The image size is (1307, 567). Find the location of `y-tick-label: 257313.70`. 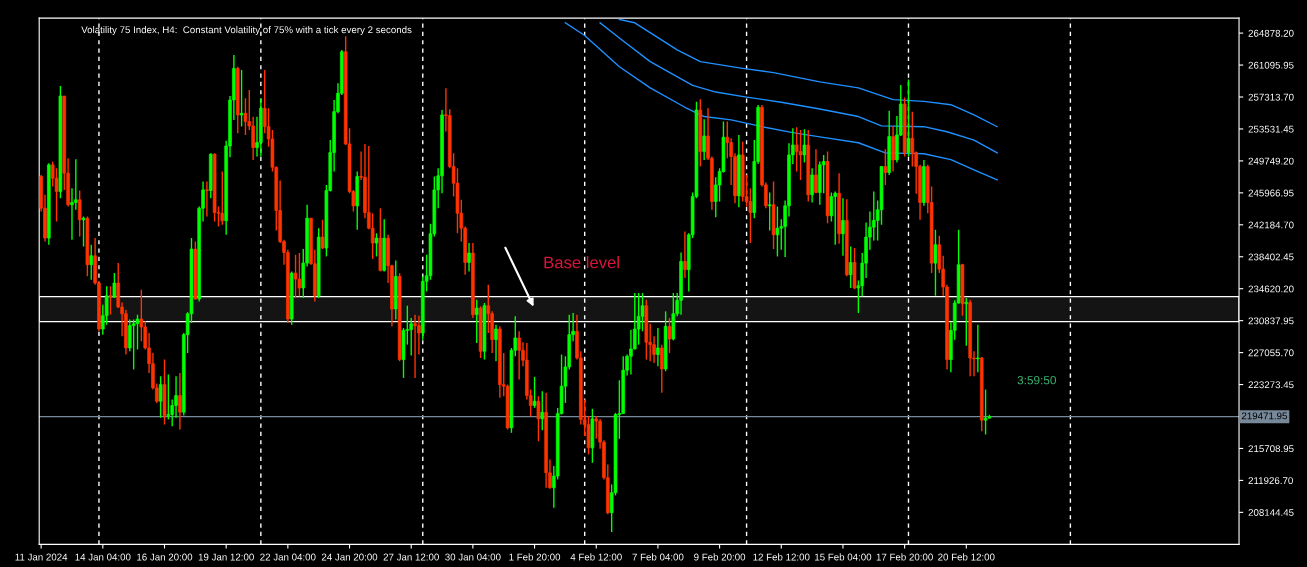

y-tick-label: 257313.70 is located at coordinates (1271, 97).